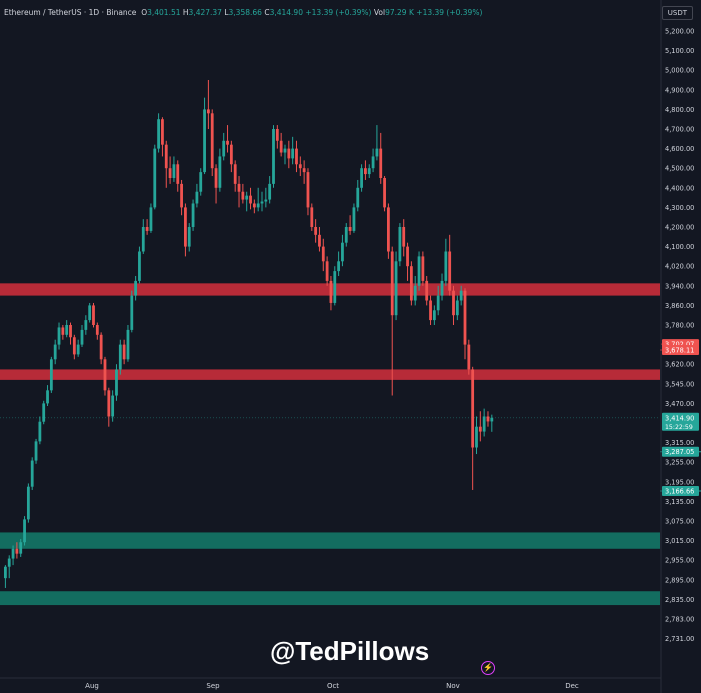 Image resolution: width=701 pixels, height=693 pixels. I want to click on symbol-title: Ethereum / TetherUS · 1D · Binance, so click(70, 12).